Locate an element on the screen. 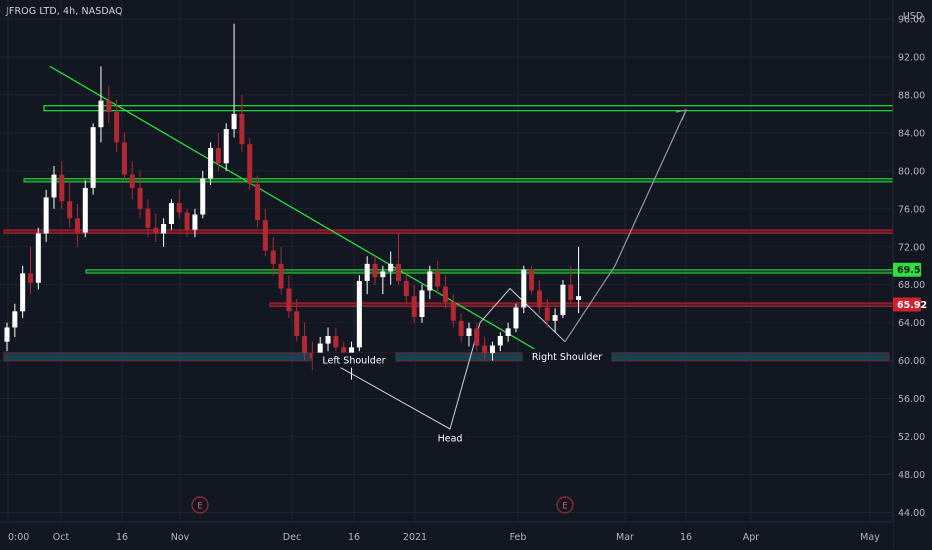 The width and height of the screenshot is (932, 550). svg-text: Left Shoulder is located at coordinates (353, 361).